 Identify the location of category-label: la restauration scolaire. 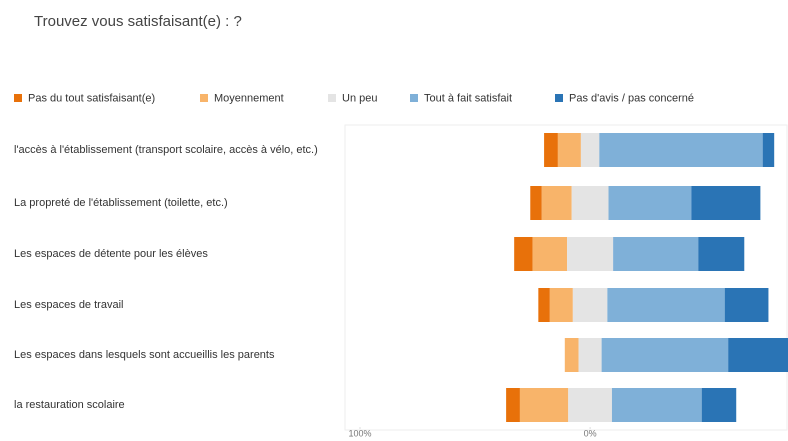
(69, 404).